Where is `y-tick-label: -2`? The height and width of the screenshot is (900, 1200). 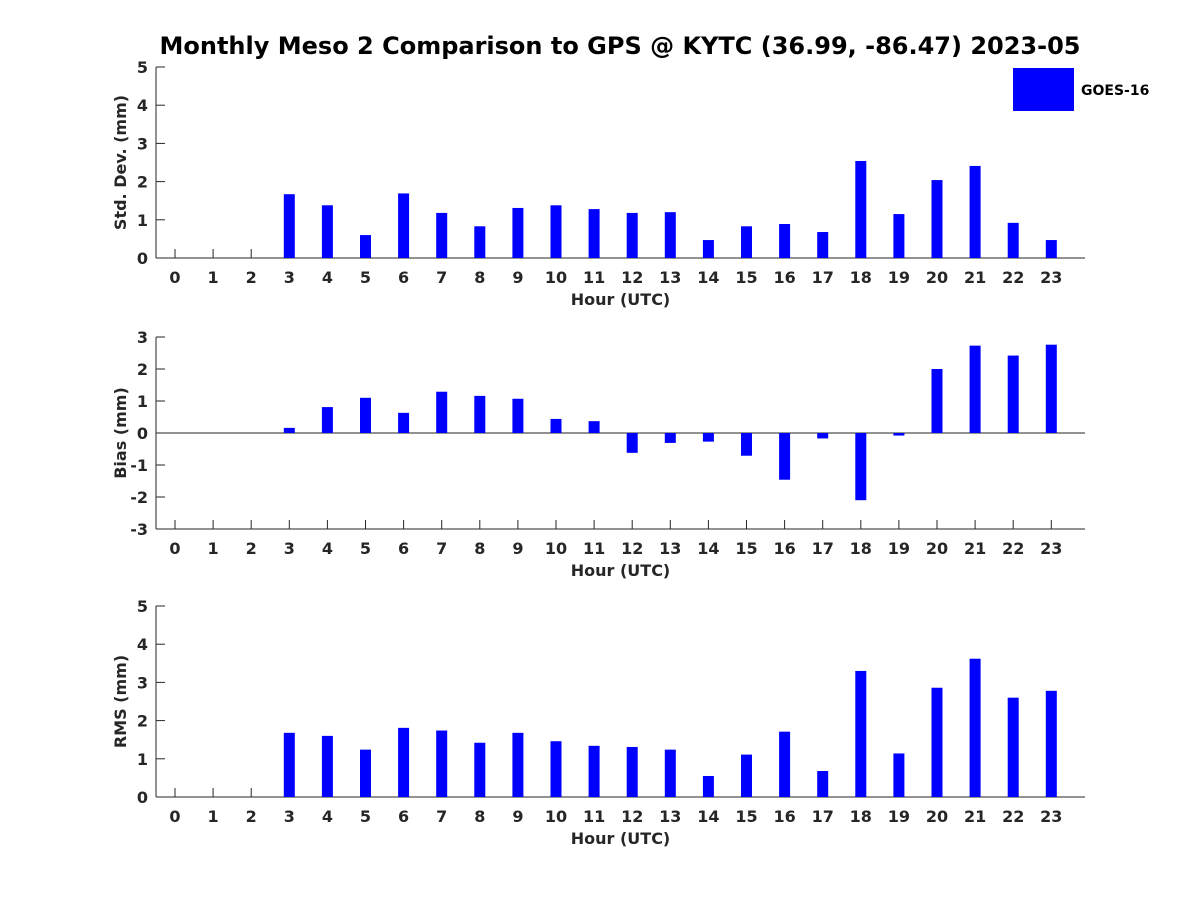
y-tick-label: -2 is located at coordinates (139, 497).